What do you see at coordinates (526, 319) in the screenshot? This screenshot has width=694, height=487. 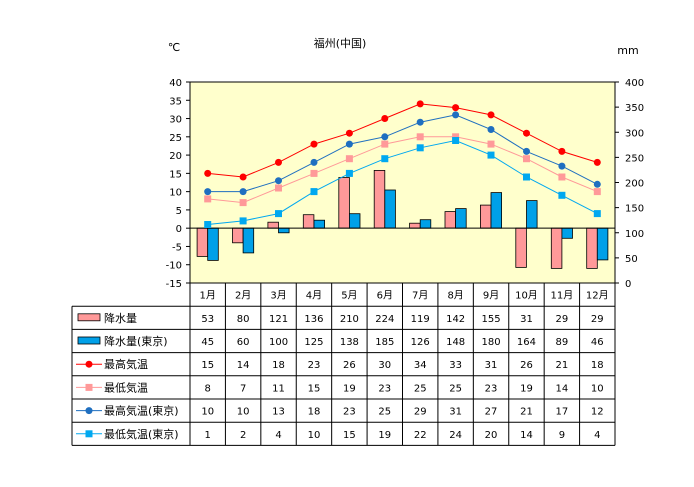 I see `cell-0-9: 31` at bounding box center [526, 319].